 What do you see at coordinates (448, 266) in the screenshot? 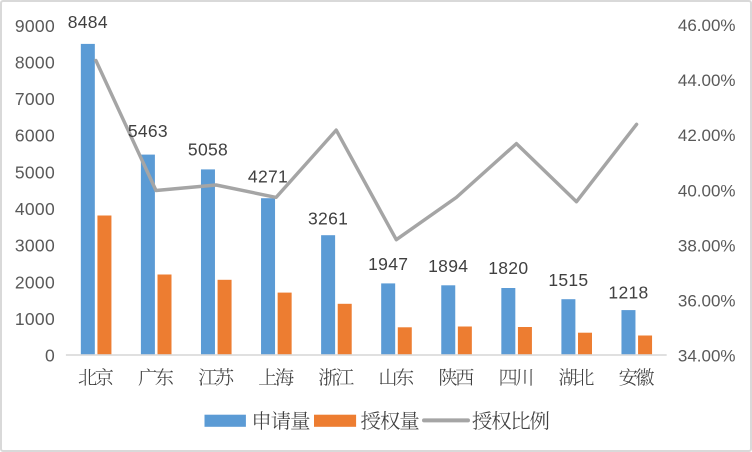
I see `svg-text: 1894` at bounding box center [448, 266].